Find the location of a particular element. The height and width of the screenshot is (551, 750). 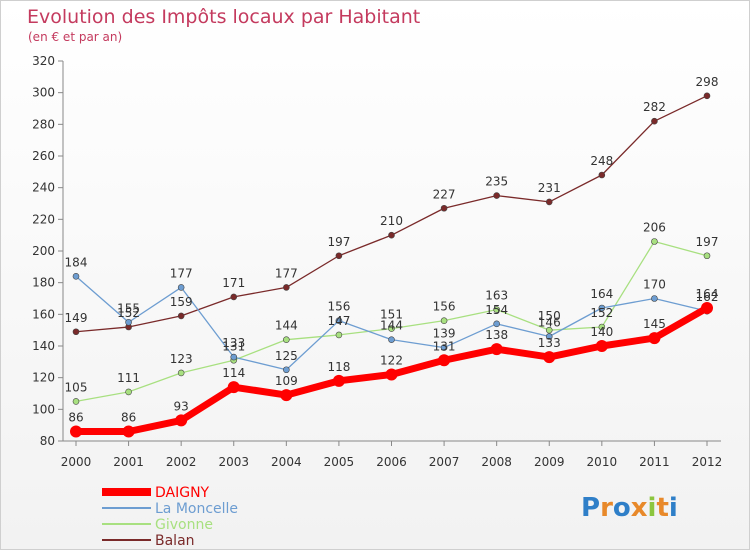

x-tick-label: 2000 is located at coordinates (76, 462).